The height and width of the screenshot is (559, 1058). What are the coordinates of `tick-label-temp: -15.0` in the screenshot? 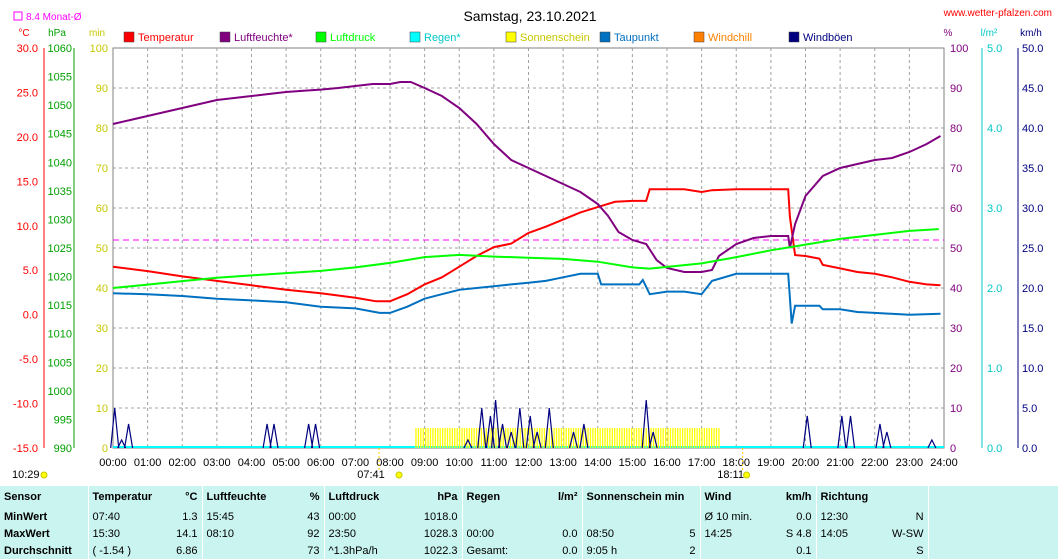 It's located at (25, 449).